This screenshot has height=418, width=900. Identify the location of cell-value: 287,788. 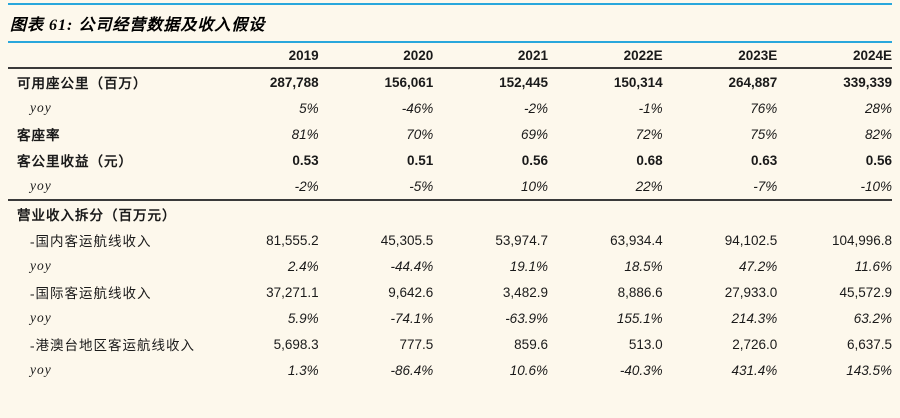
(294, 82).